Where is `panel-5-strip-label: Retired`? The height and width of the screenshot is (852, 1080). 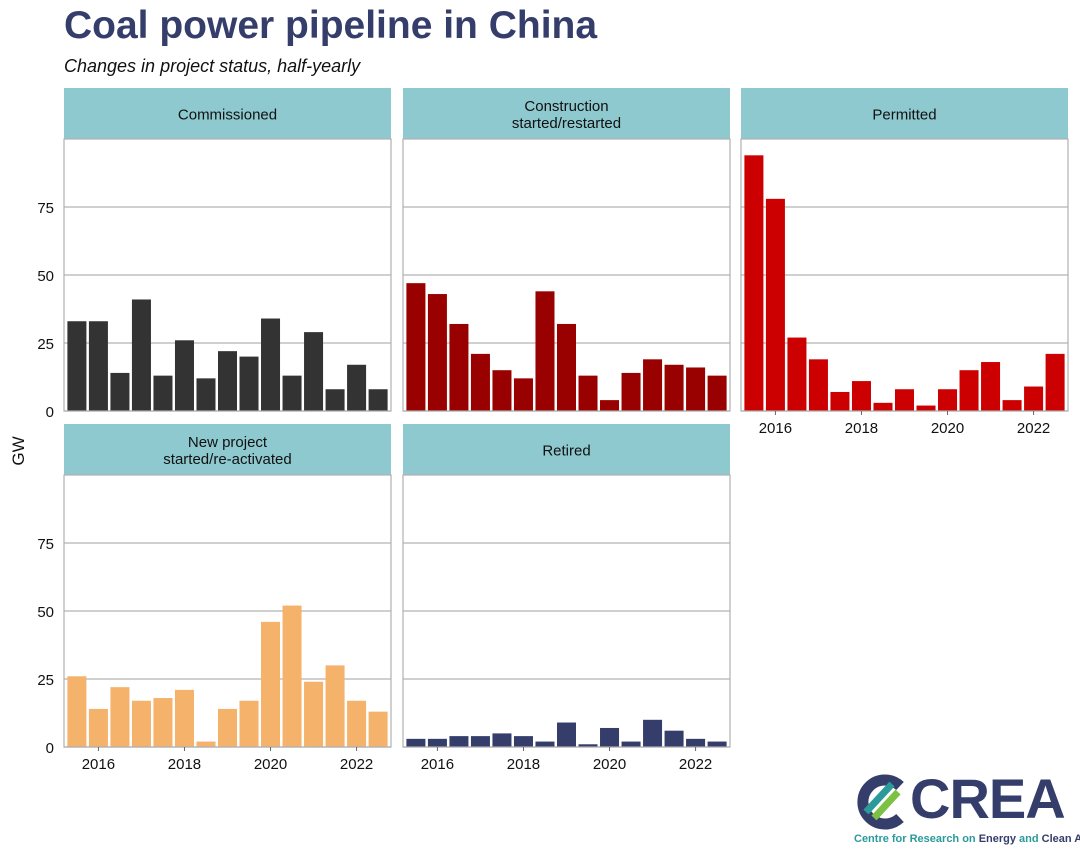
panel-5-strip-label: Retired is located at coordinates (566, 451).